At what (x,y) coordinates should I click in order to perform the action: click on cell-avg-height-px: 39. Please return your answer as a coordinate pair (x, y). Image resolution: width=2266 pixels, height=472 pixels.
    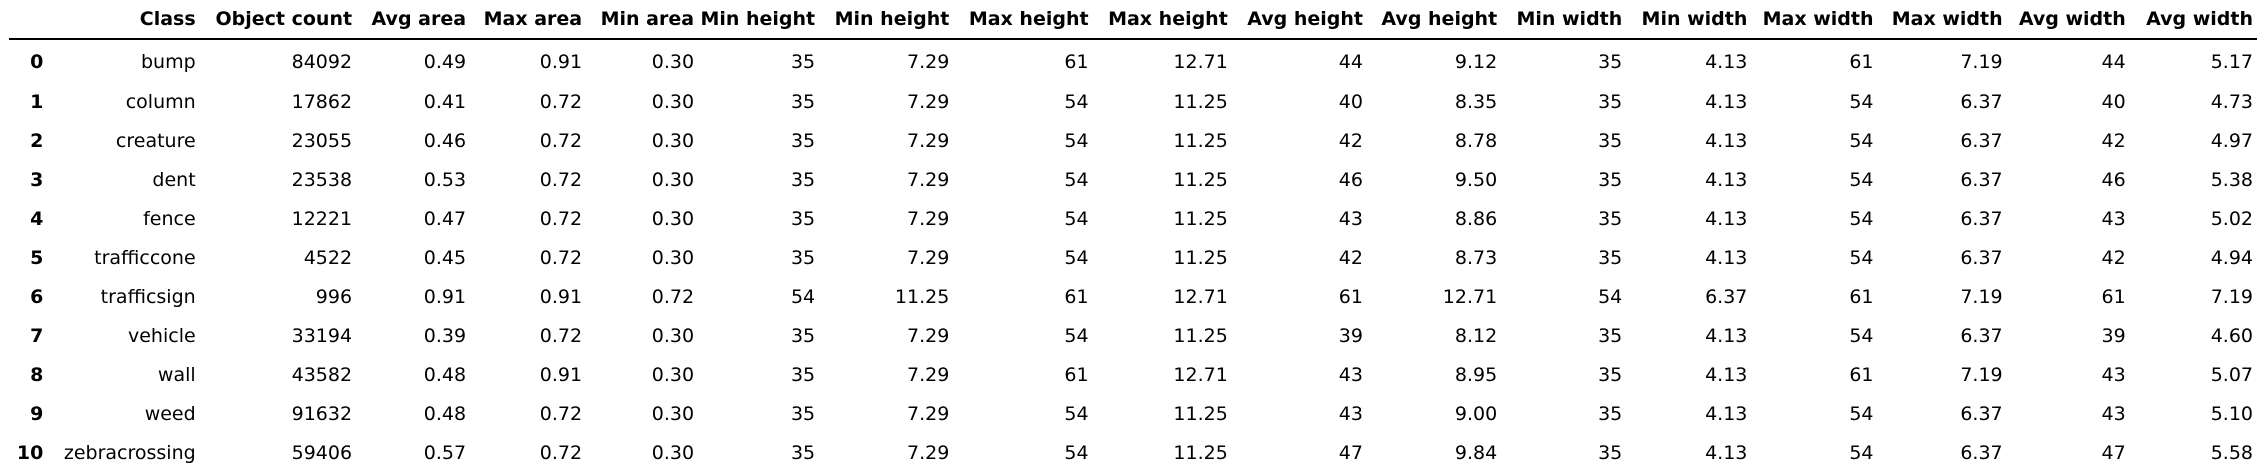
    Looking at the image, I should click on (1350, 335).